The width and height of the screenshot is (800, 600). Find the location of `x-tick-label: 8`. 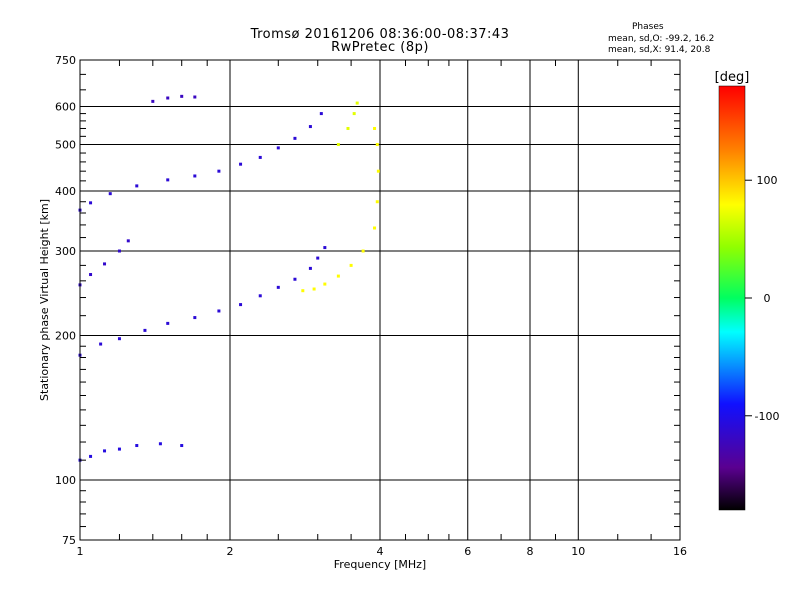

x-tick-label: 8 is located at coordinates (530, 551).